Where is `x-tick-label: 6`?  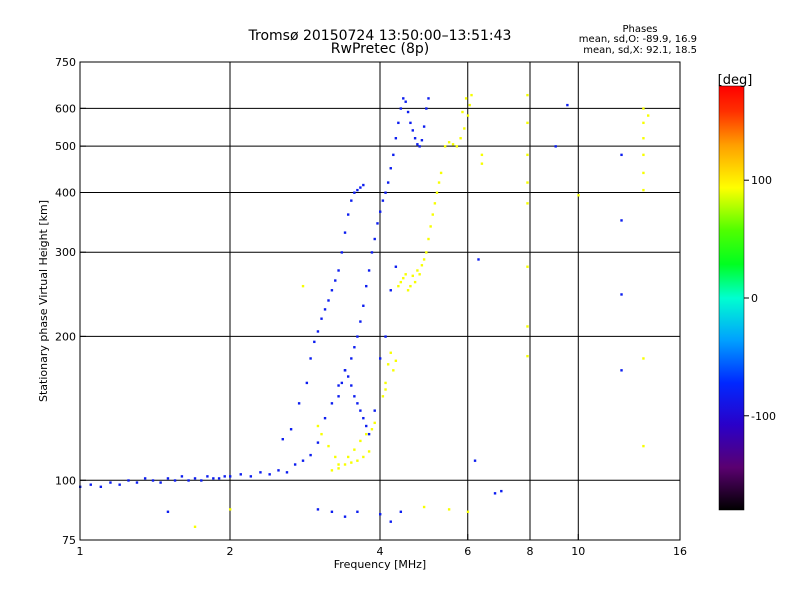 x-tick-label: 6 is located at coordinates (467, 551).